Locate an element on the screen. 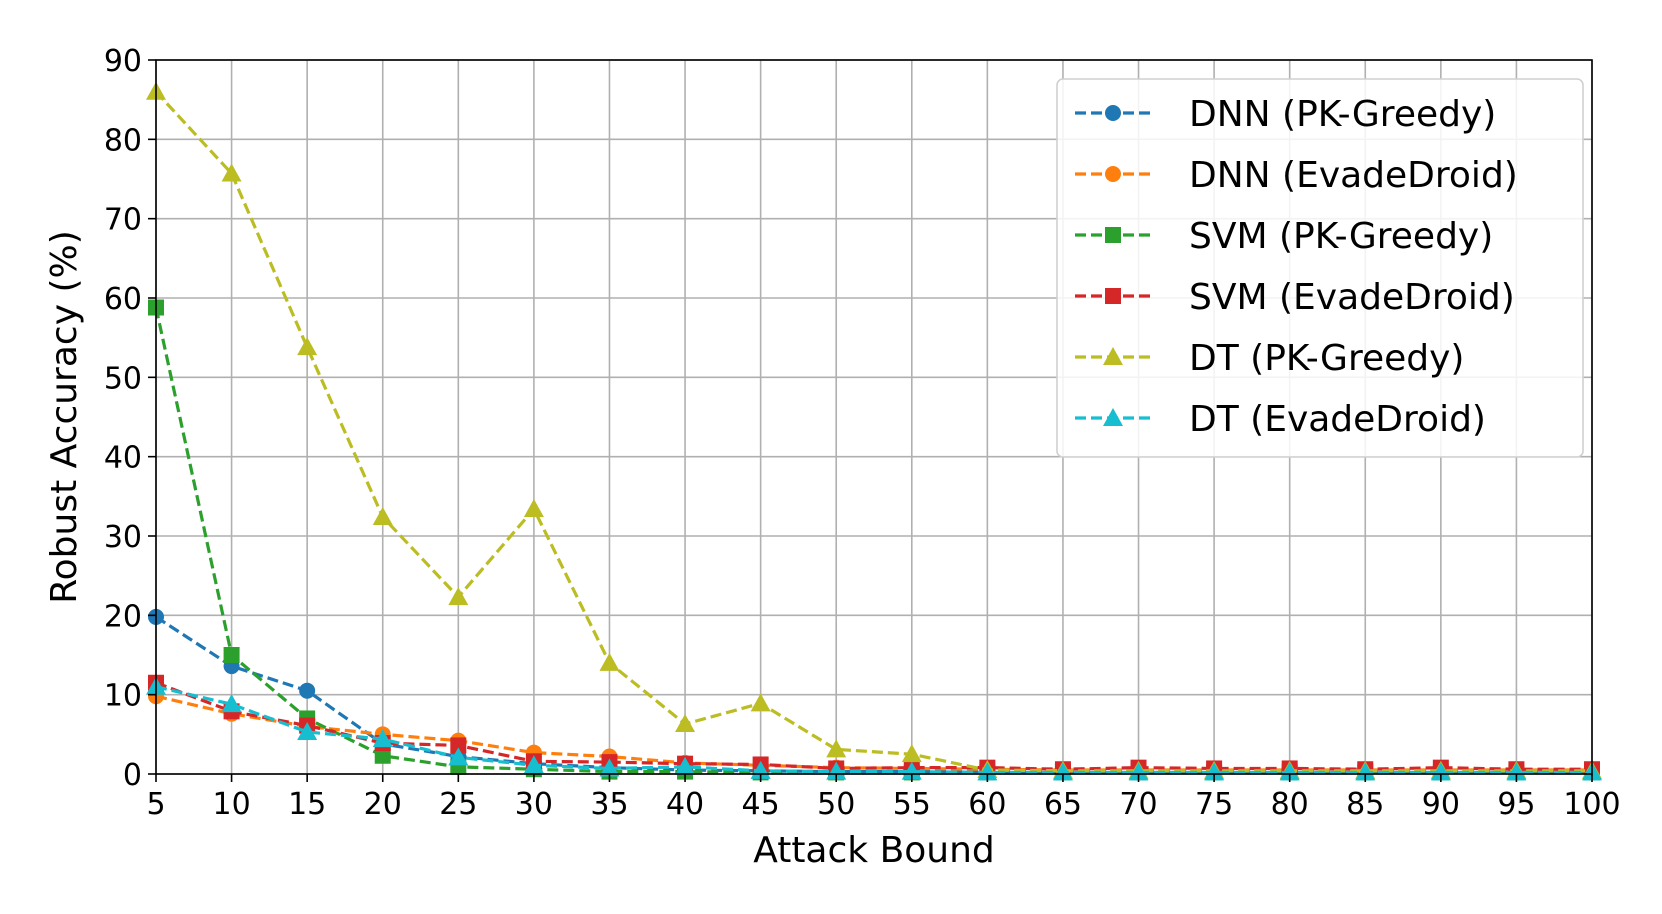 Image resolution: width=1662 pixels, height=914 pixels. y-axis: 0 10 20 30 40 50 60 70 80 90 is located at coordinates (130, 418).